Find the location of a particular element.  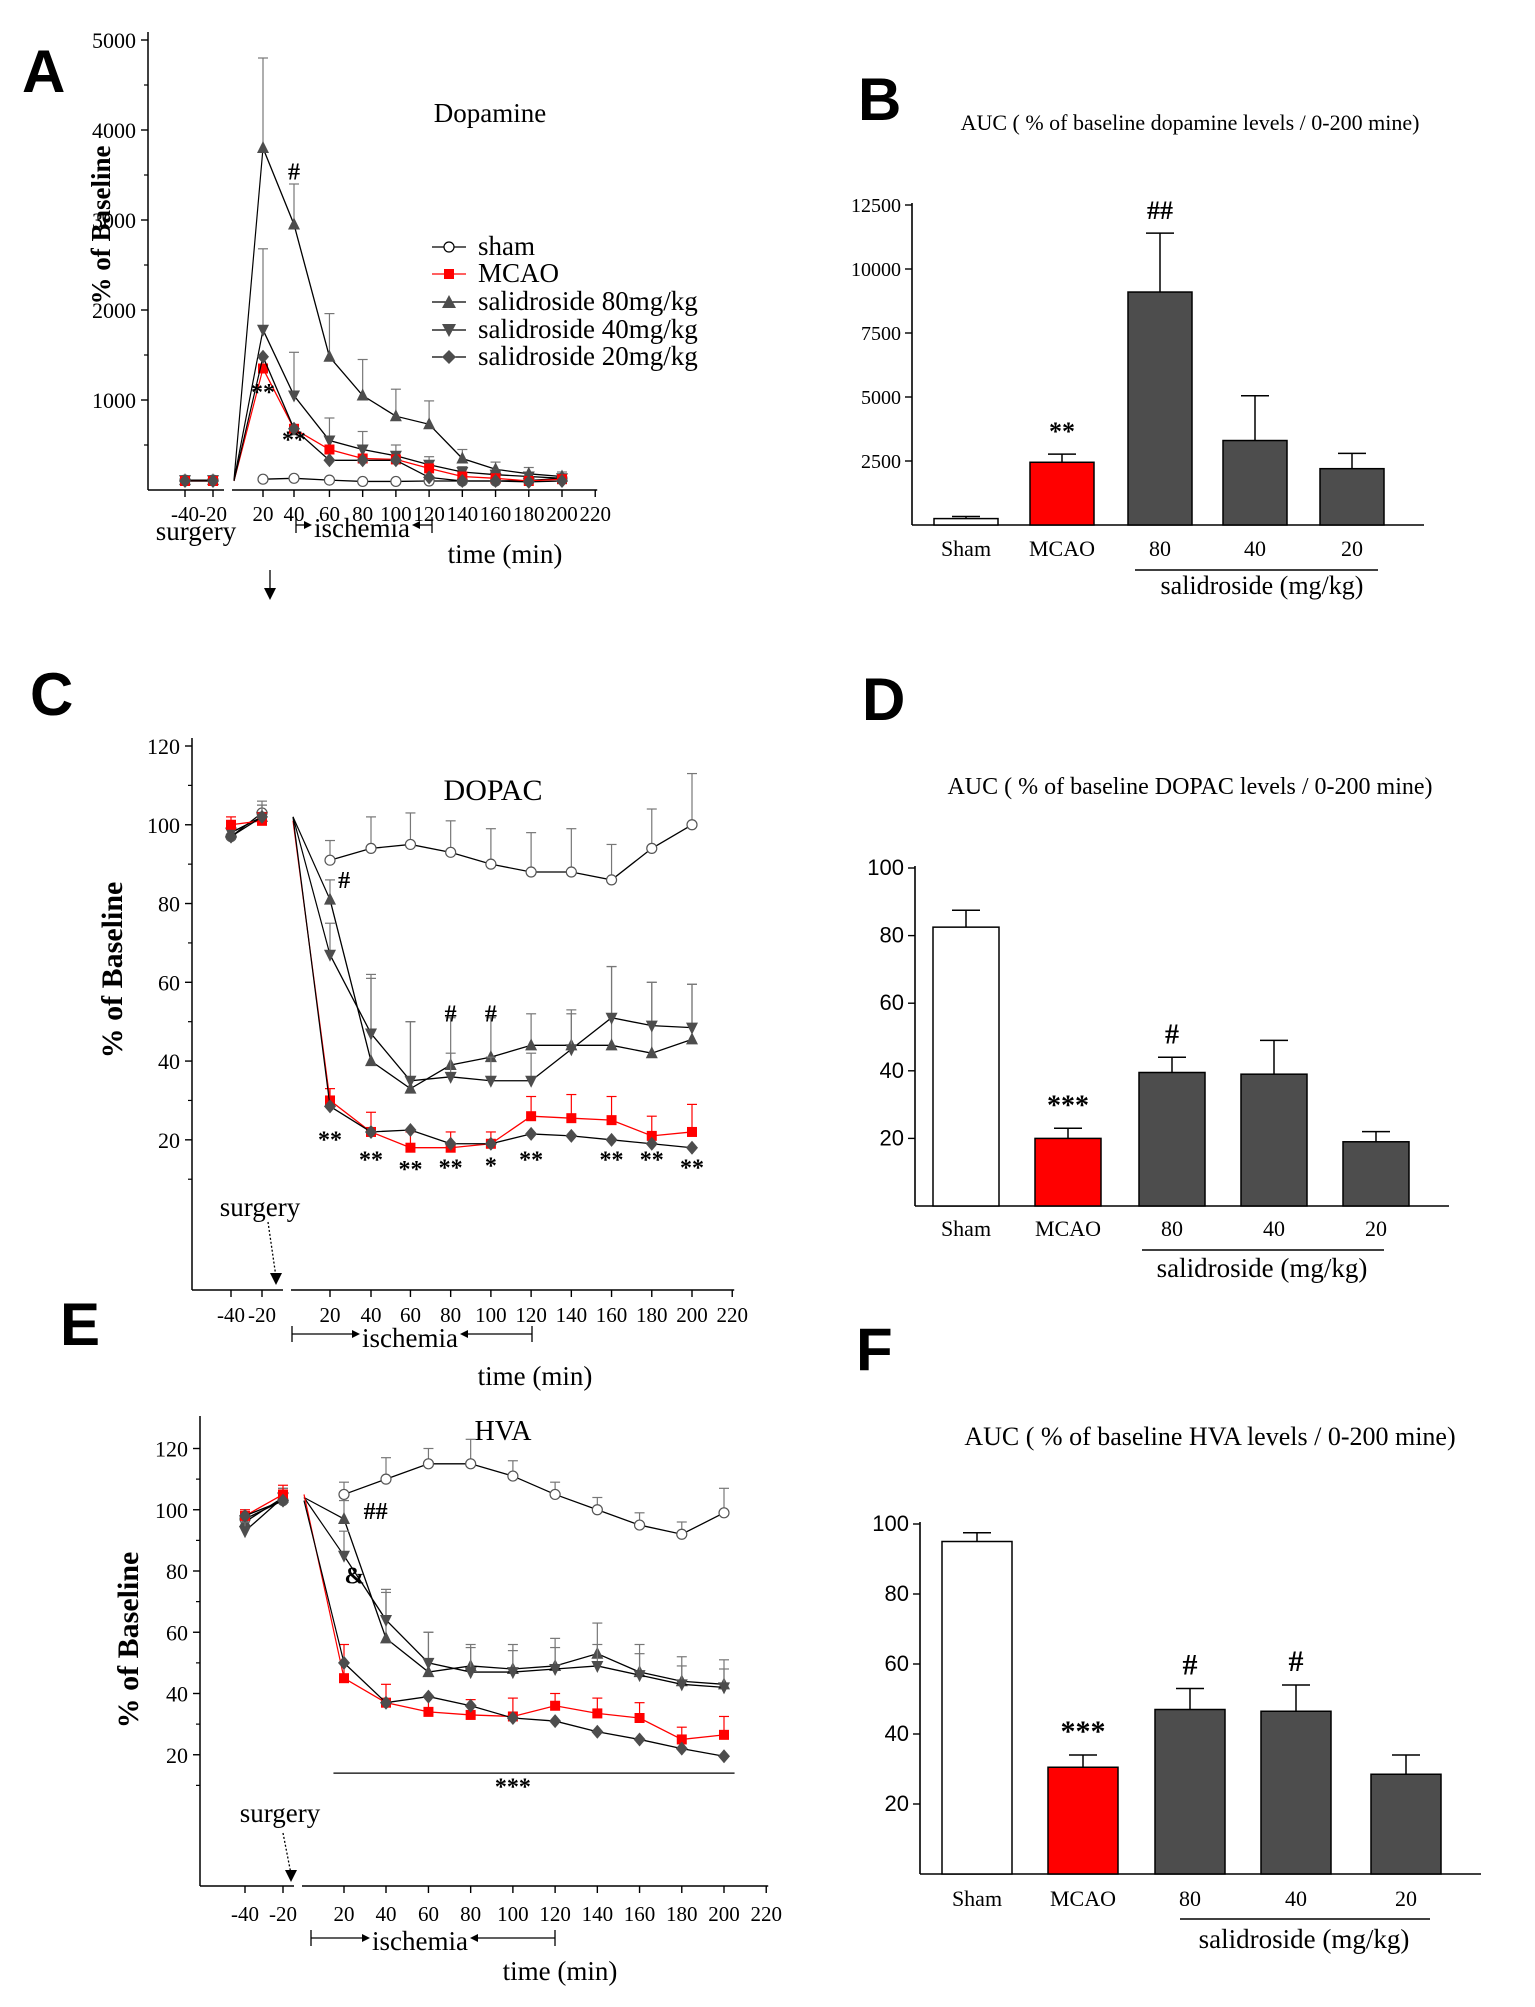

significance-mark: *** is located at coordinates (513, 1788).